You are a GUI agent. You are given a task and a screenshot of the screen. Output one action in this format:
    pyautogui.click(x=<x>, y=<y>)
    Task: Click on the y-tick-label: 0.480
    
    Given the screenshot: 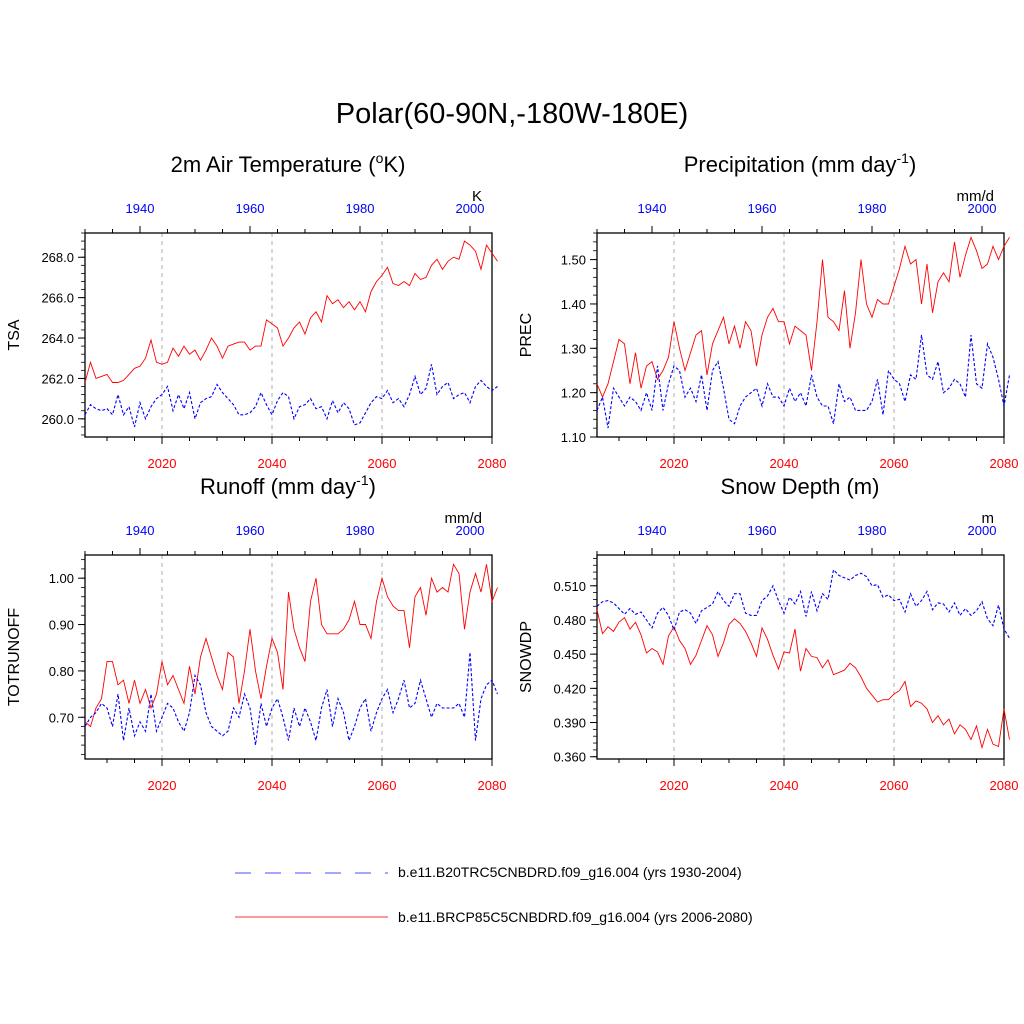 What is the action you would take?
    pyautogui.click(x=569, y=620)
    